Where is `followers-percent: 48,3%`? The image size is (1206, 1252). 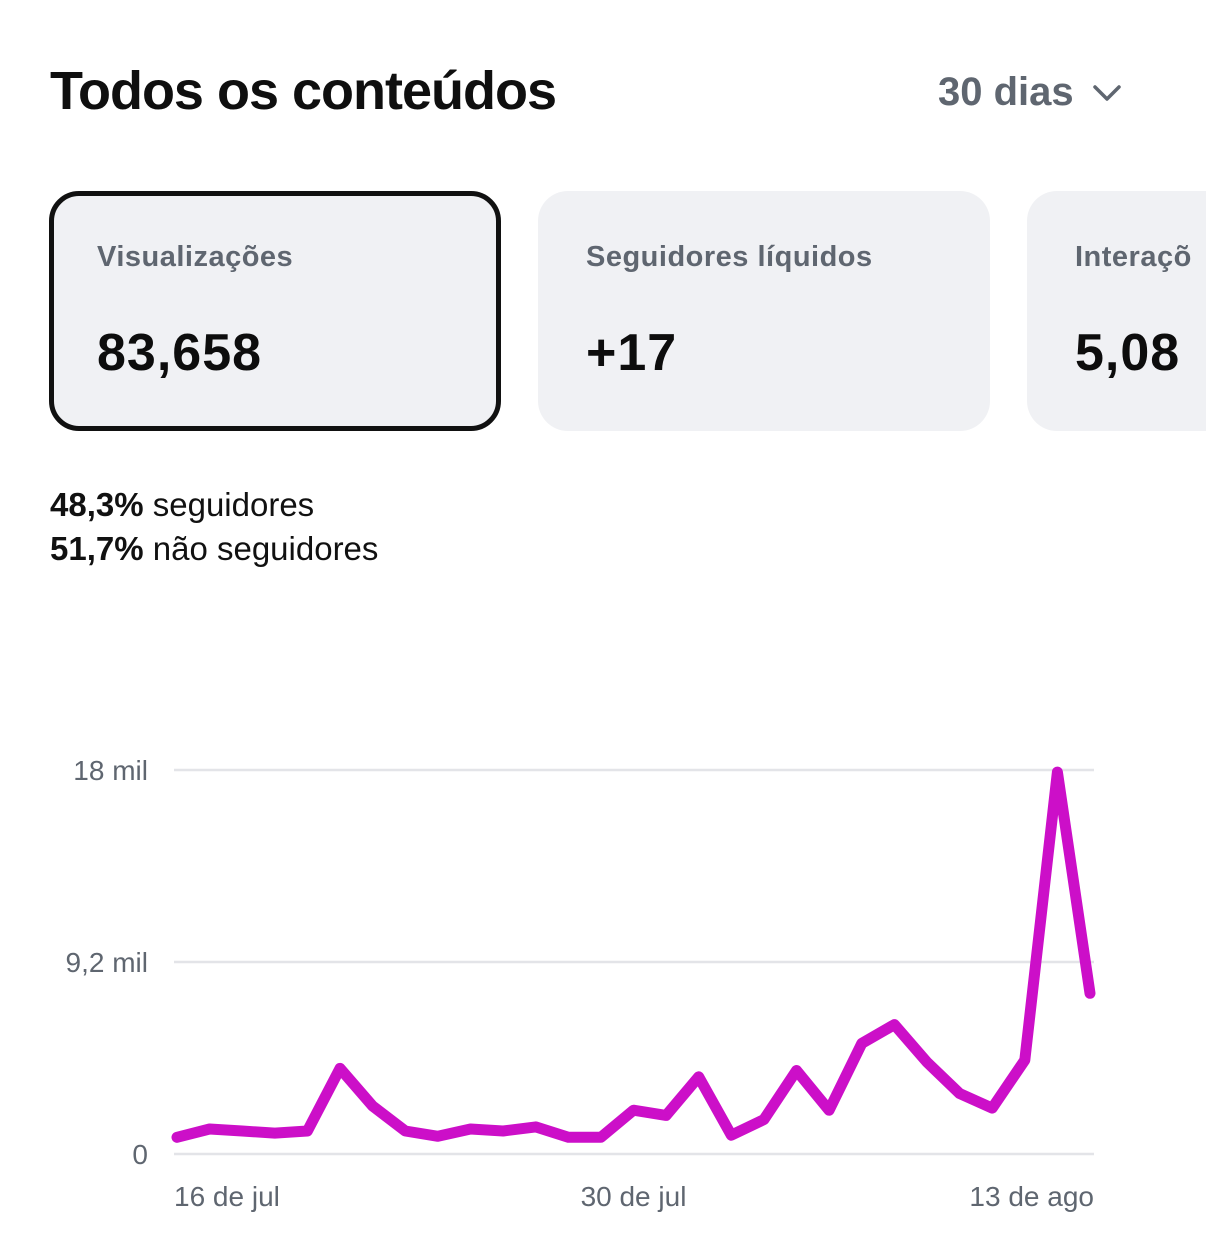
followers-percent: 48,3% is located at coordinates (97, 504).